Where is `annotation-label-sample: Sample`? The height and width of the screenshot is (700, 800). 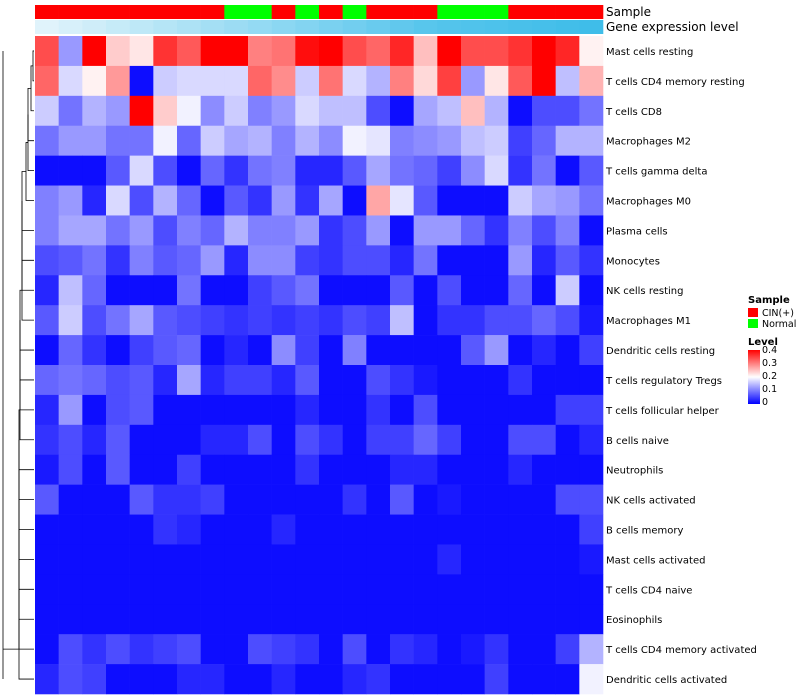 annotation-label-sample: Sample is located at coordinates (628, 12).